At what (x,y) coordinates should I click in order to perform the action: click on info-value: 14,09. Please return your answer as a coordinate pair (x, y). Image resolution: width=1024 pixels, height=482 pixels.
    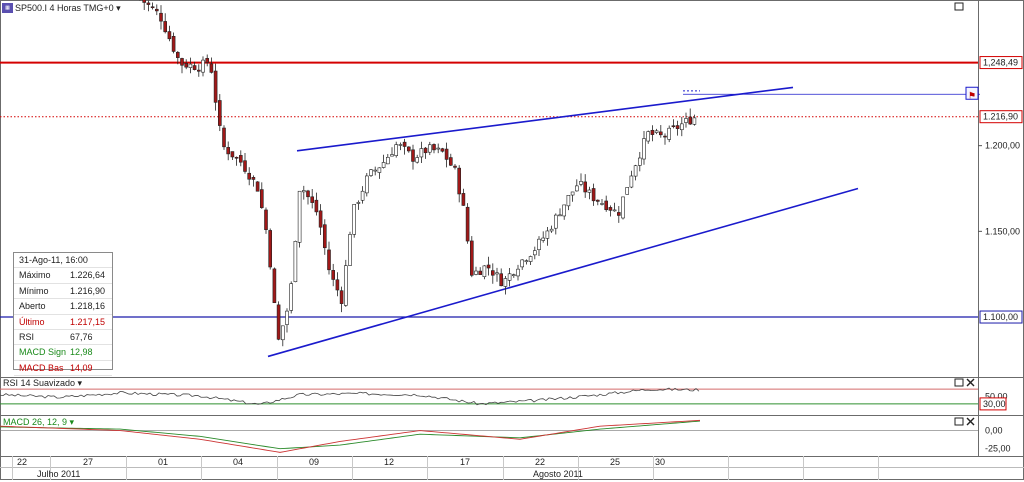
    Looking at the image, I should click on (81, 367).